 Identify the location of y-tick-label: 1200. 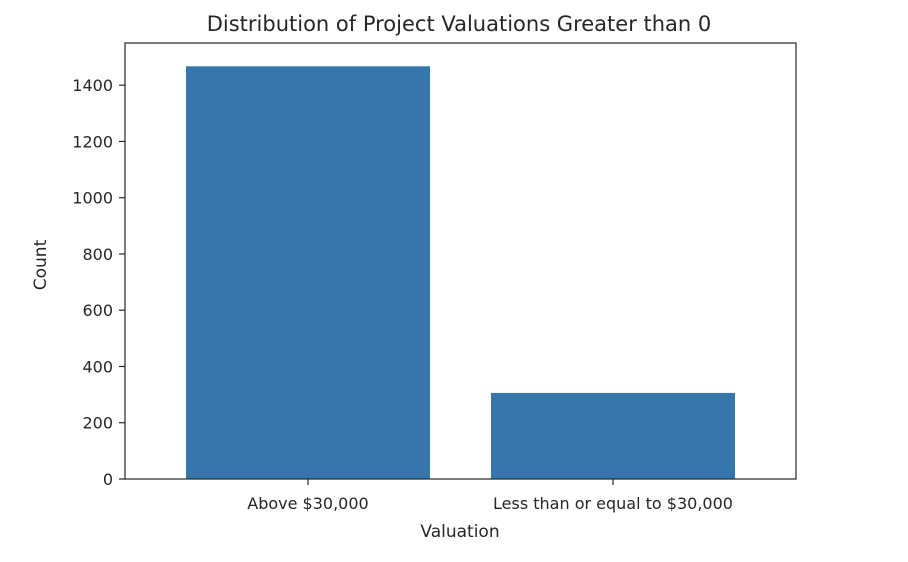
(92, 141).